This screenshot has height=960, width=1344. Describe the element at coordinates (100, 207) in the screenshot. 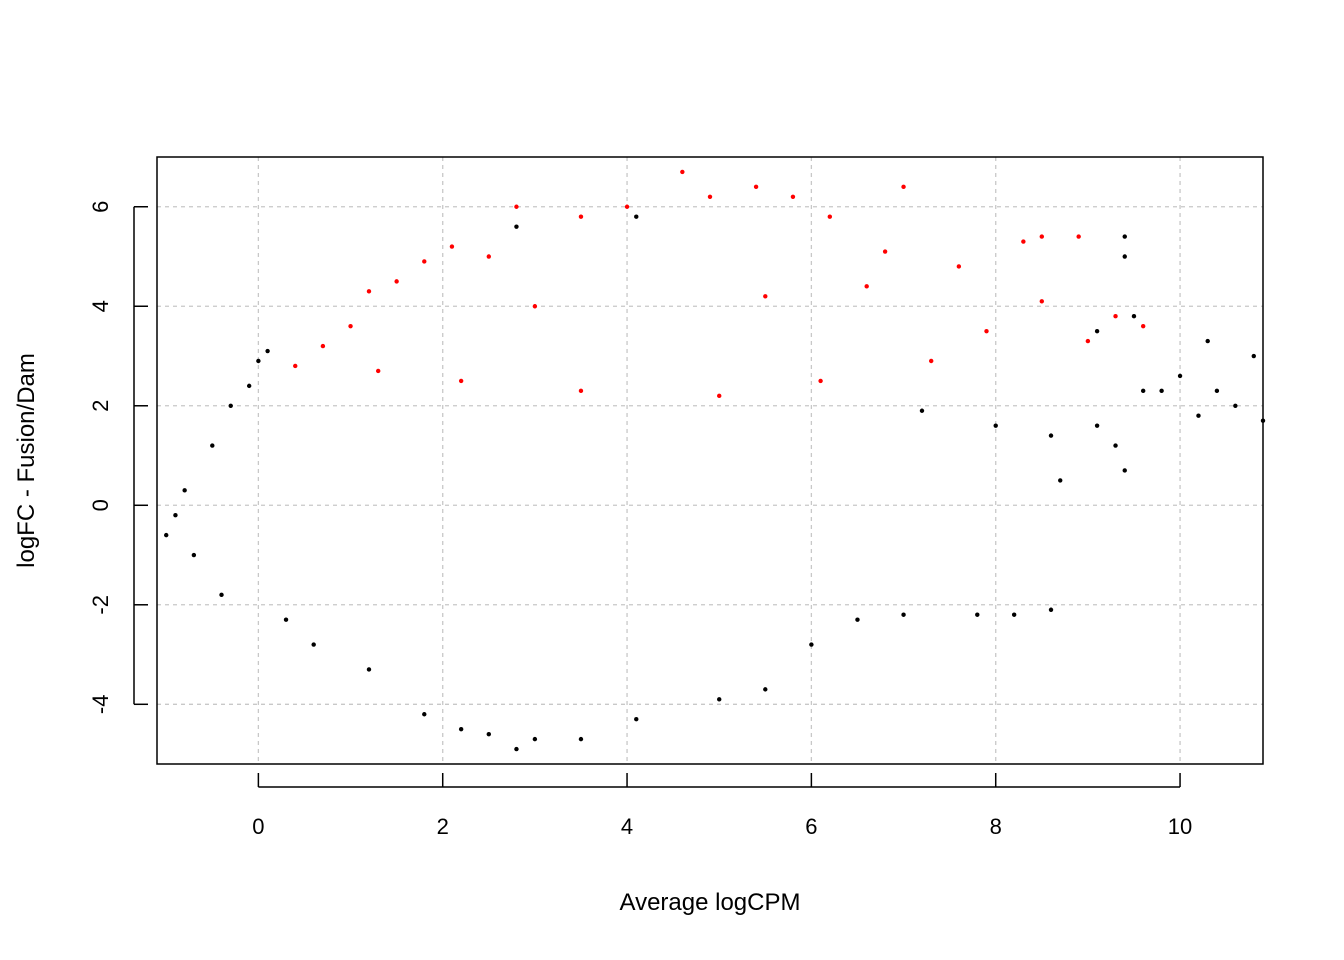

I see `y-tick-label: 6` at that location.